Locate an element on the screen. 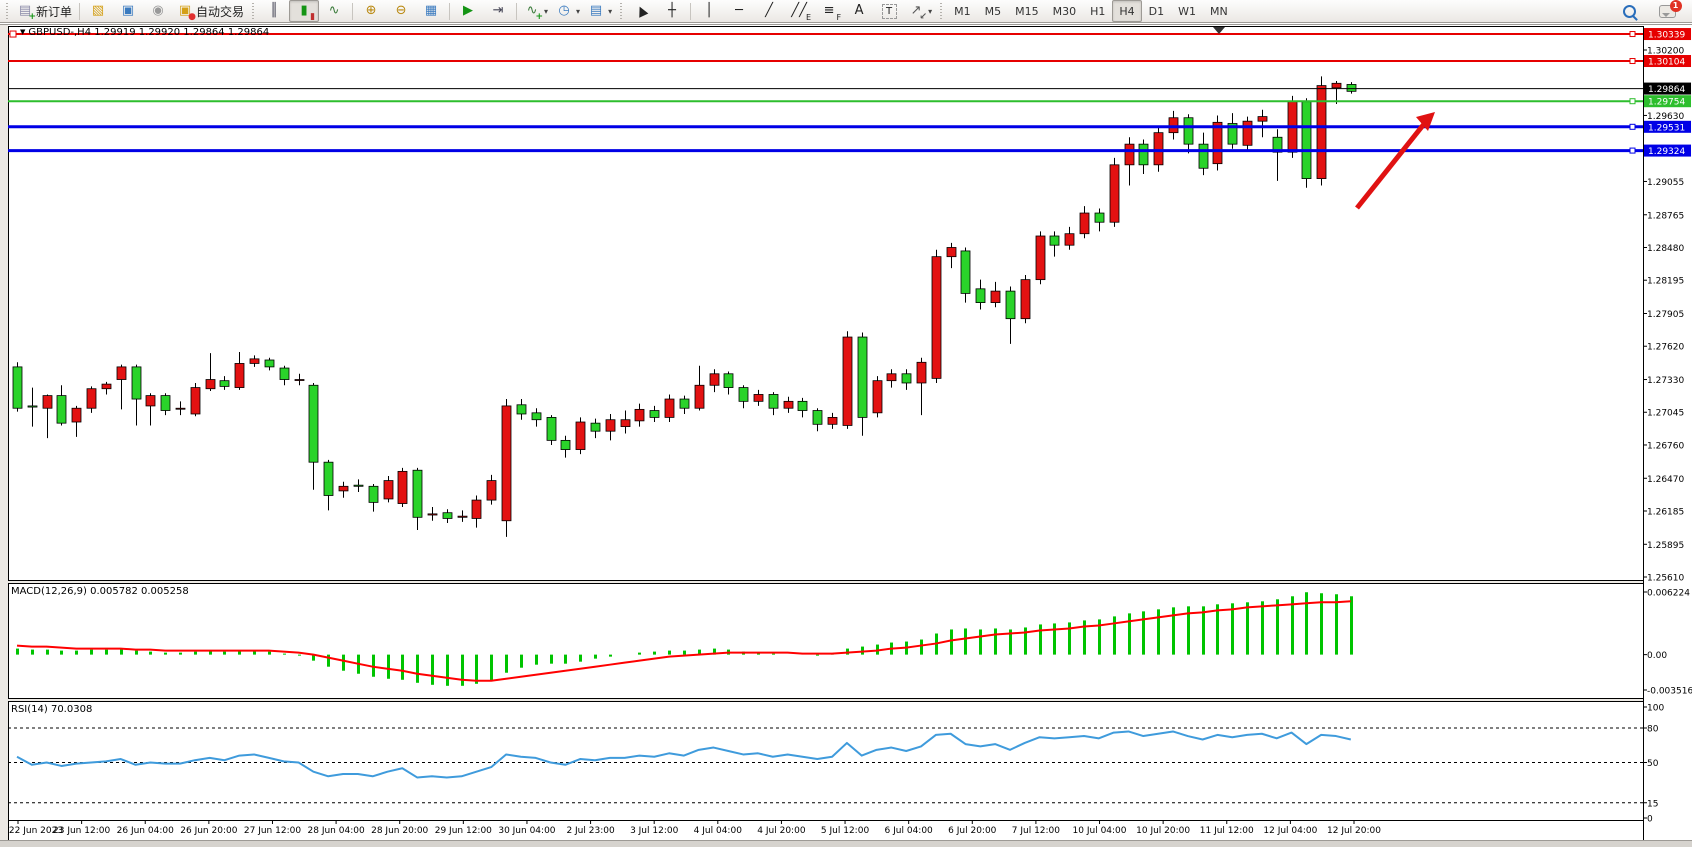 Image resolution: width=1692 pixels, height=847 pixels. timeframe-m30-button: M30 is located at coordinates (1064, 11).